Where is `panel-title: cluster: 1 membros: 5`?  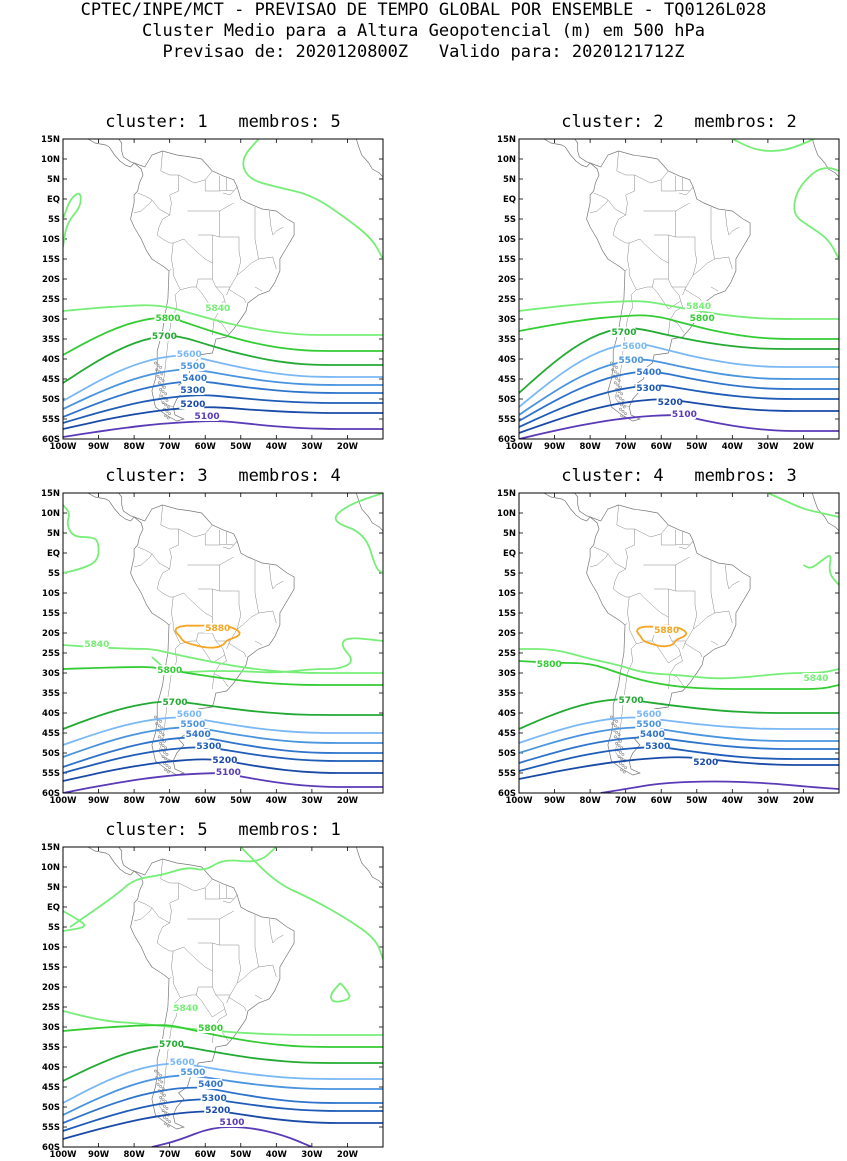 panel-title: cluster: 1 membros: 5 is located at coordinates (223, 122).